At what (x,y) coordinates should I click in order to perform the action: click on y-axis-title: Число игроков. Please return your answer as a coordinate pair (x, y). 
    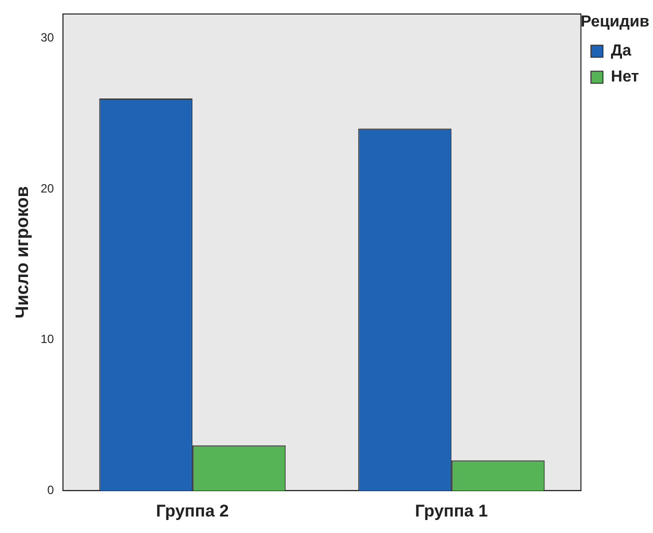
    Looking at the image, I should click on (22, 252).